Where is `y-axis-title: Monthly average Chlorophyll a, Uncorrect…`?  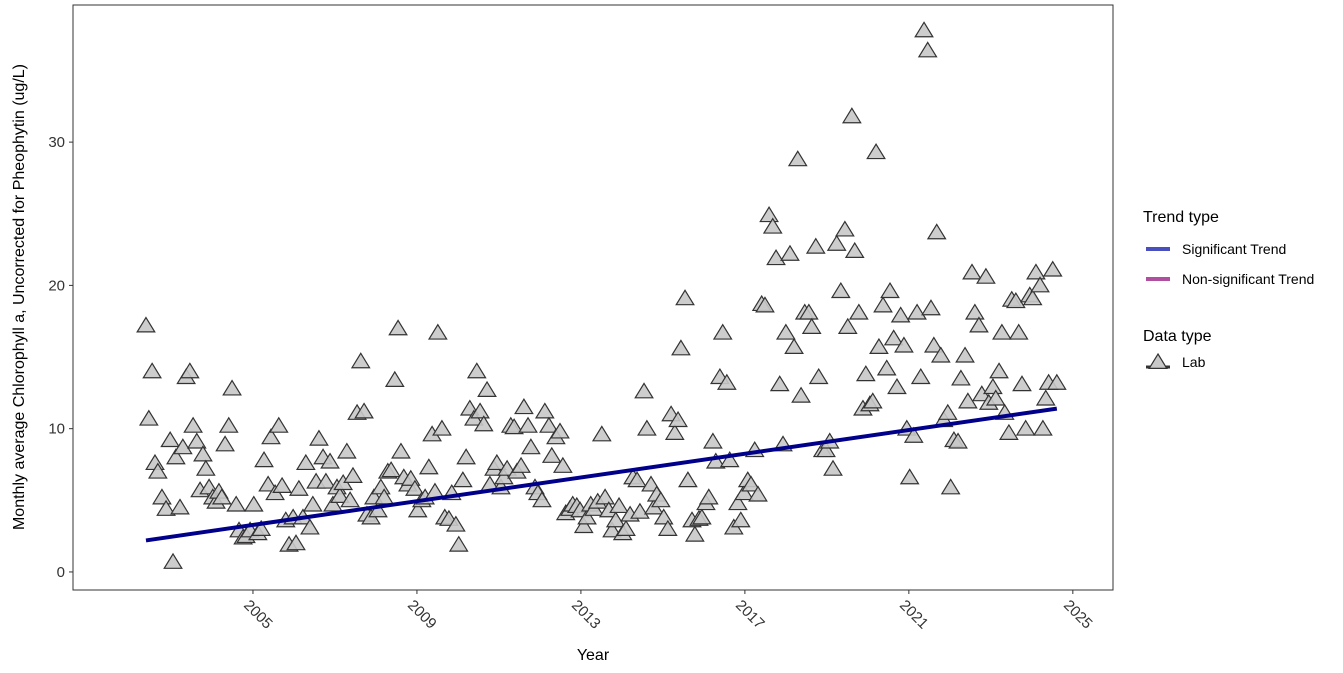
y-axis-title: Monthly average Chlorophyll a, Uncorrect… is located at coordinates (19, 297).